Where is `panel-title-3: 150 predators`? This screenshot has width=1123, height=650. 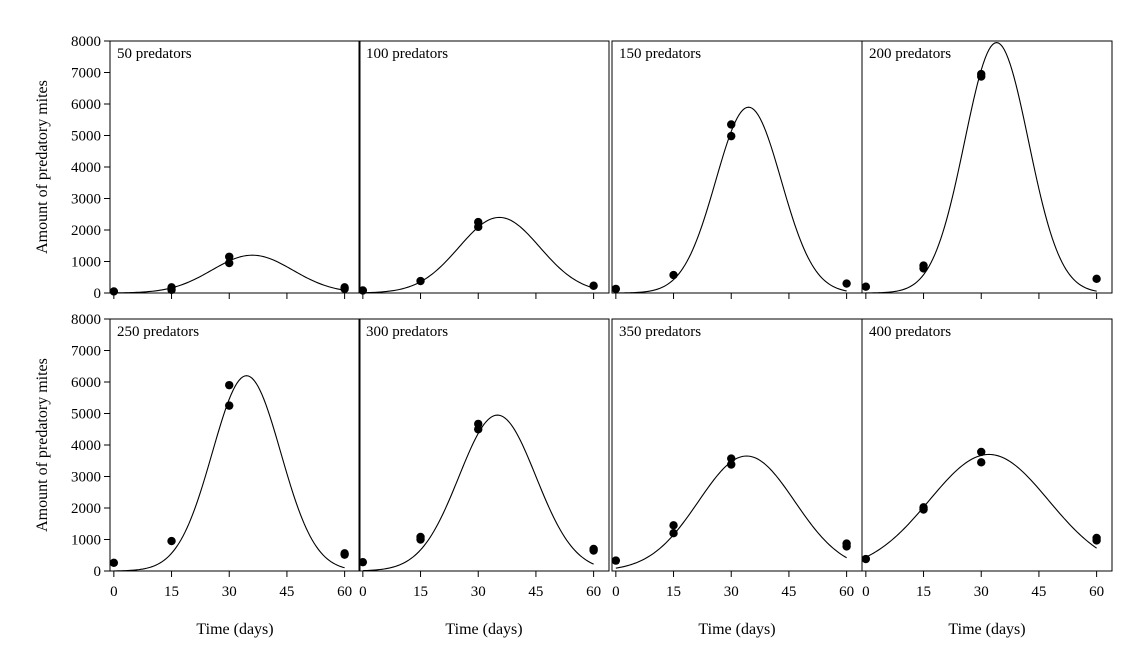
panel-title-3: 150 predators is located at coordinates (660, 54).